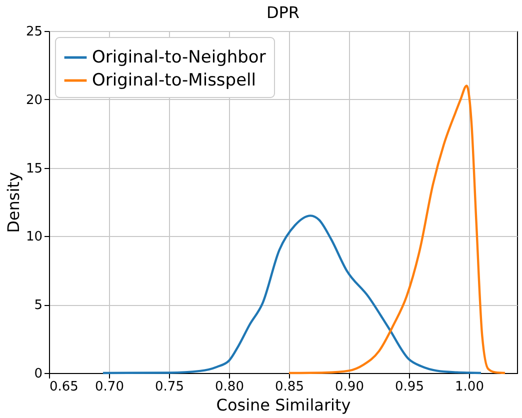 The image size is (522, 418). I want to click on x-tick-label: 1.00, so click(469, 387).